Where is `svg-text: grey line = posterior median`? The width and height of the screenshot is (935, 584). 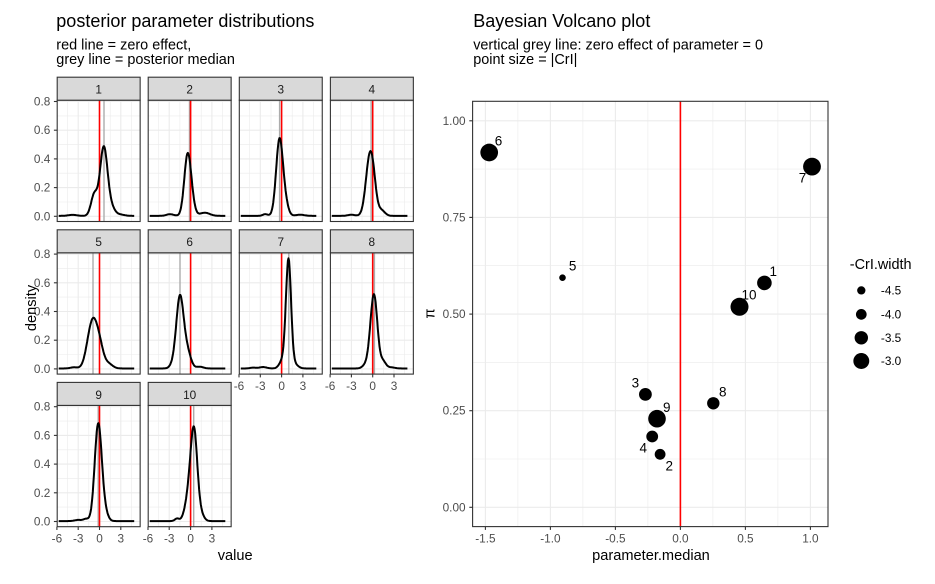 svg-text: grey line = posterior median is located at coordinates (145, 60).